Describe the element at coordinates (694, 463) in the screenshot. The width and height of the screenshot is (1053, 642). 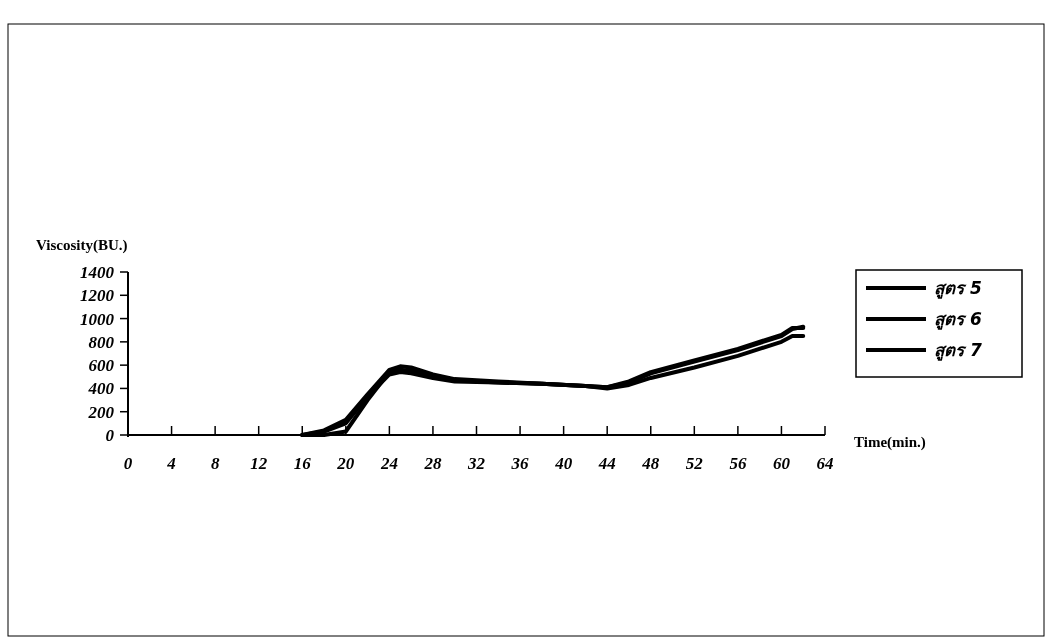
I see `x-tick-label: 52` at that location.